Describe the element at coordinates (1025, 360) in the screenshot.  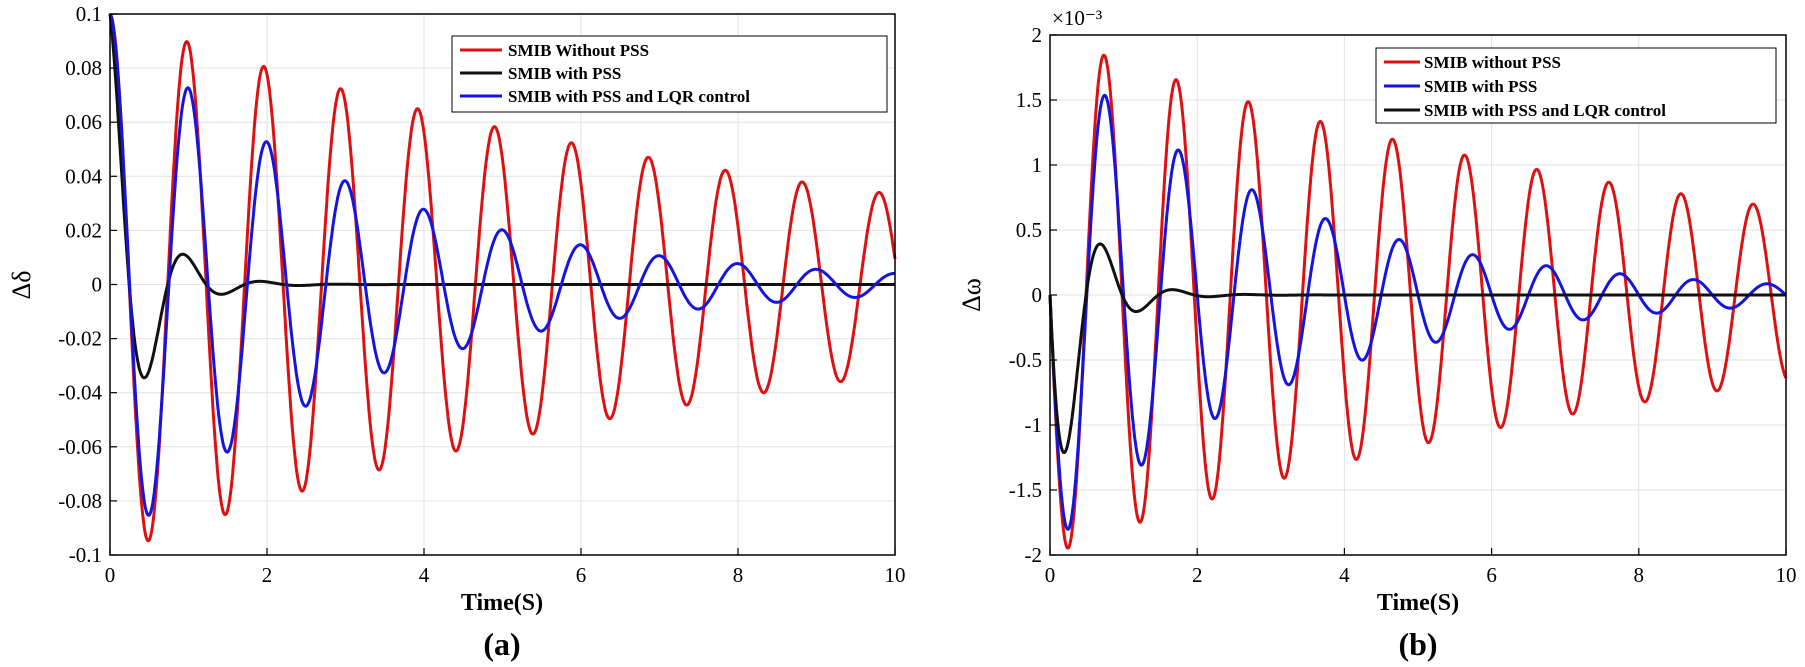
I see `y-tick-label: -0.5` at that location.